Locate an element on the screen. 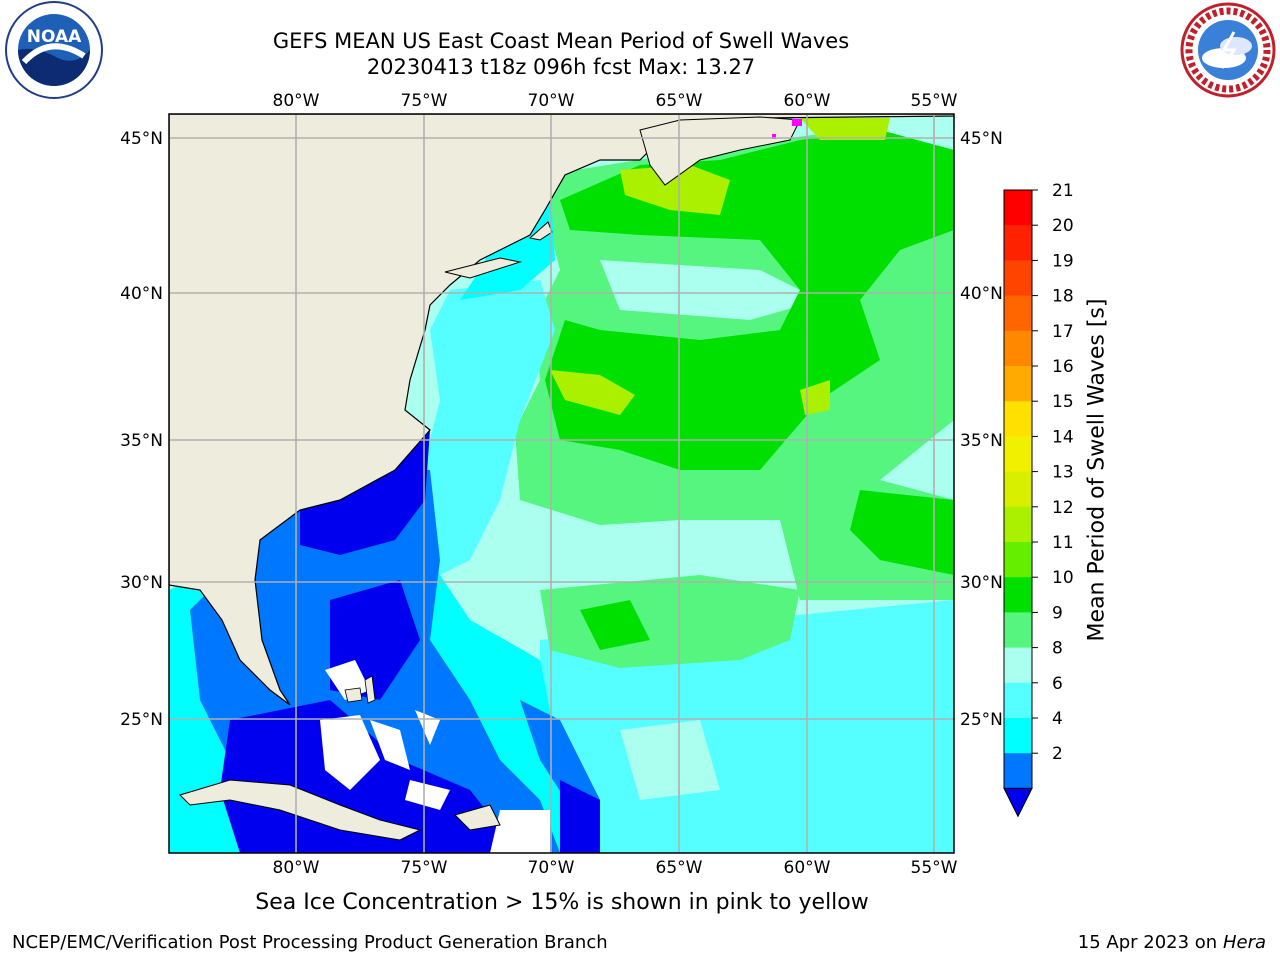  lon-label-bottom: 75°W is located at coordinates (424, 868).